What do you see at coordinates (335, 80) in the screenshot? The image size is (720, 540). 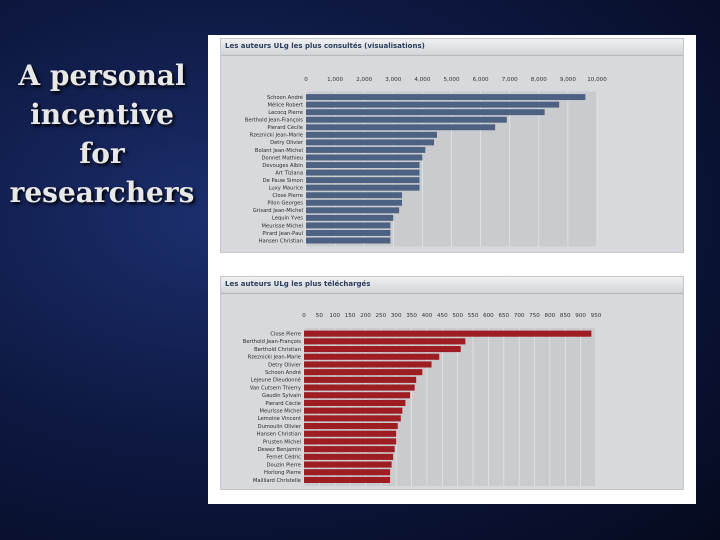 I see `x-tick-label: 1,000` at bounding box center [335, 80].